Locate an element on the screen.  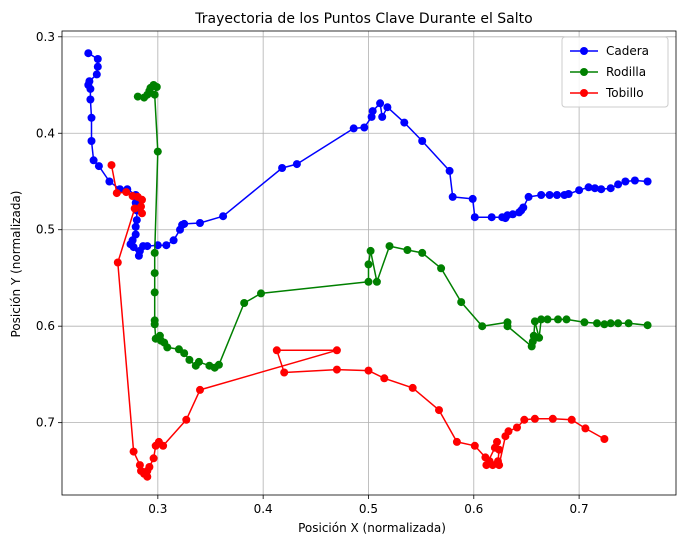
legend-marker-cadera is located at coordinates (584, 51).